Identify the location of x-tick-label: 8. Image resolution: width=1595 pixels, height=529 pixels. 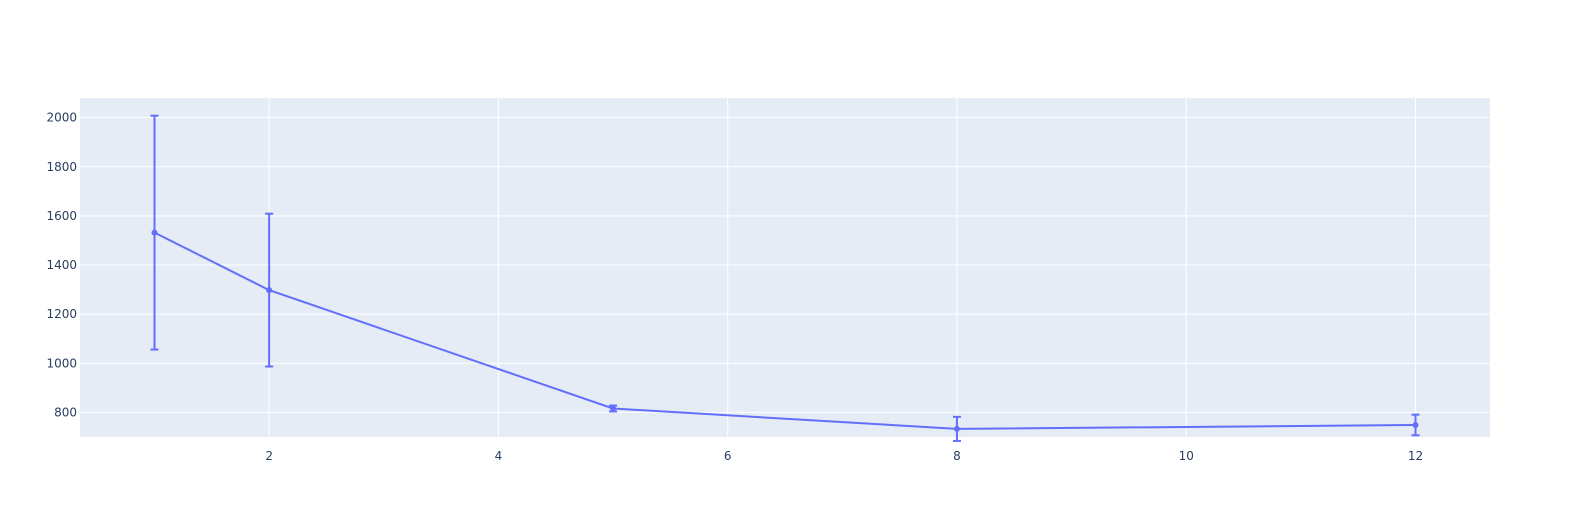
(957, 456).